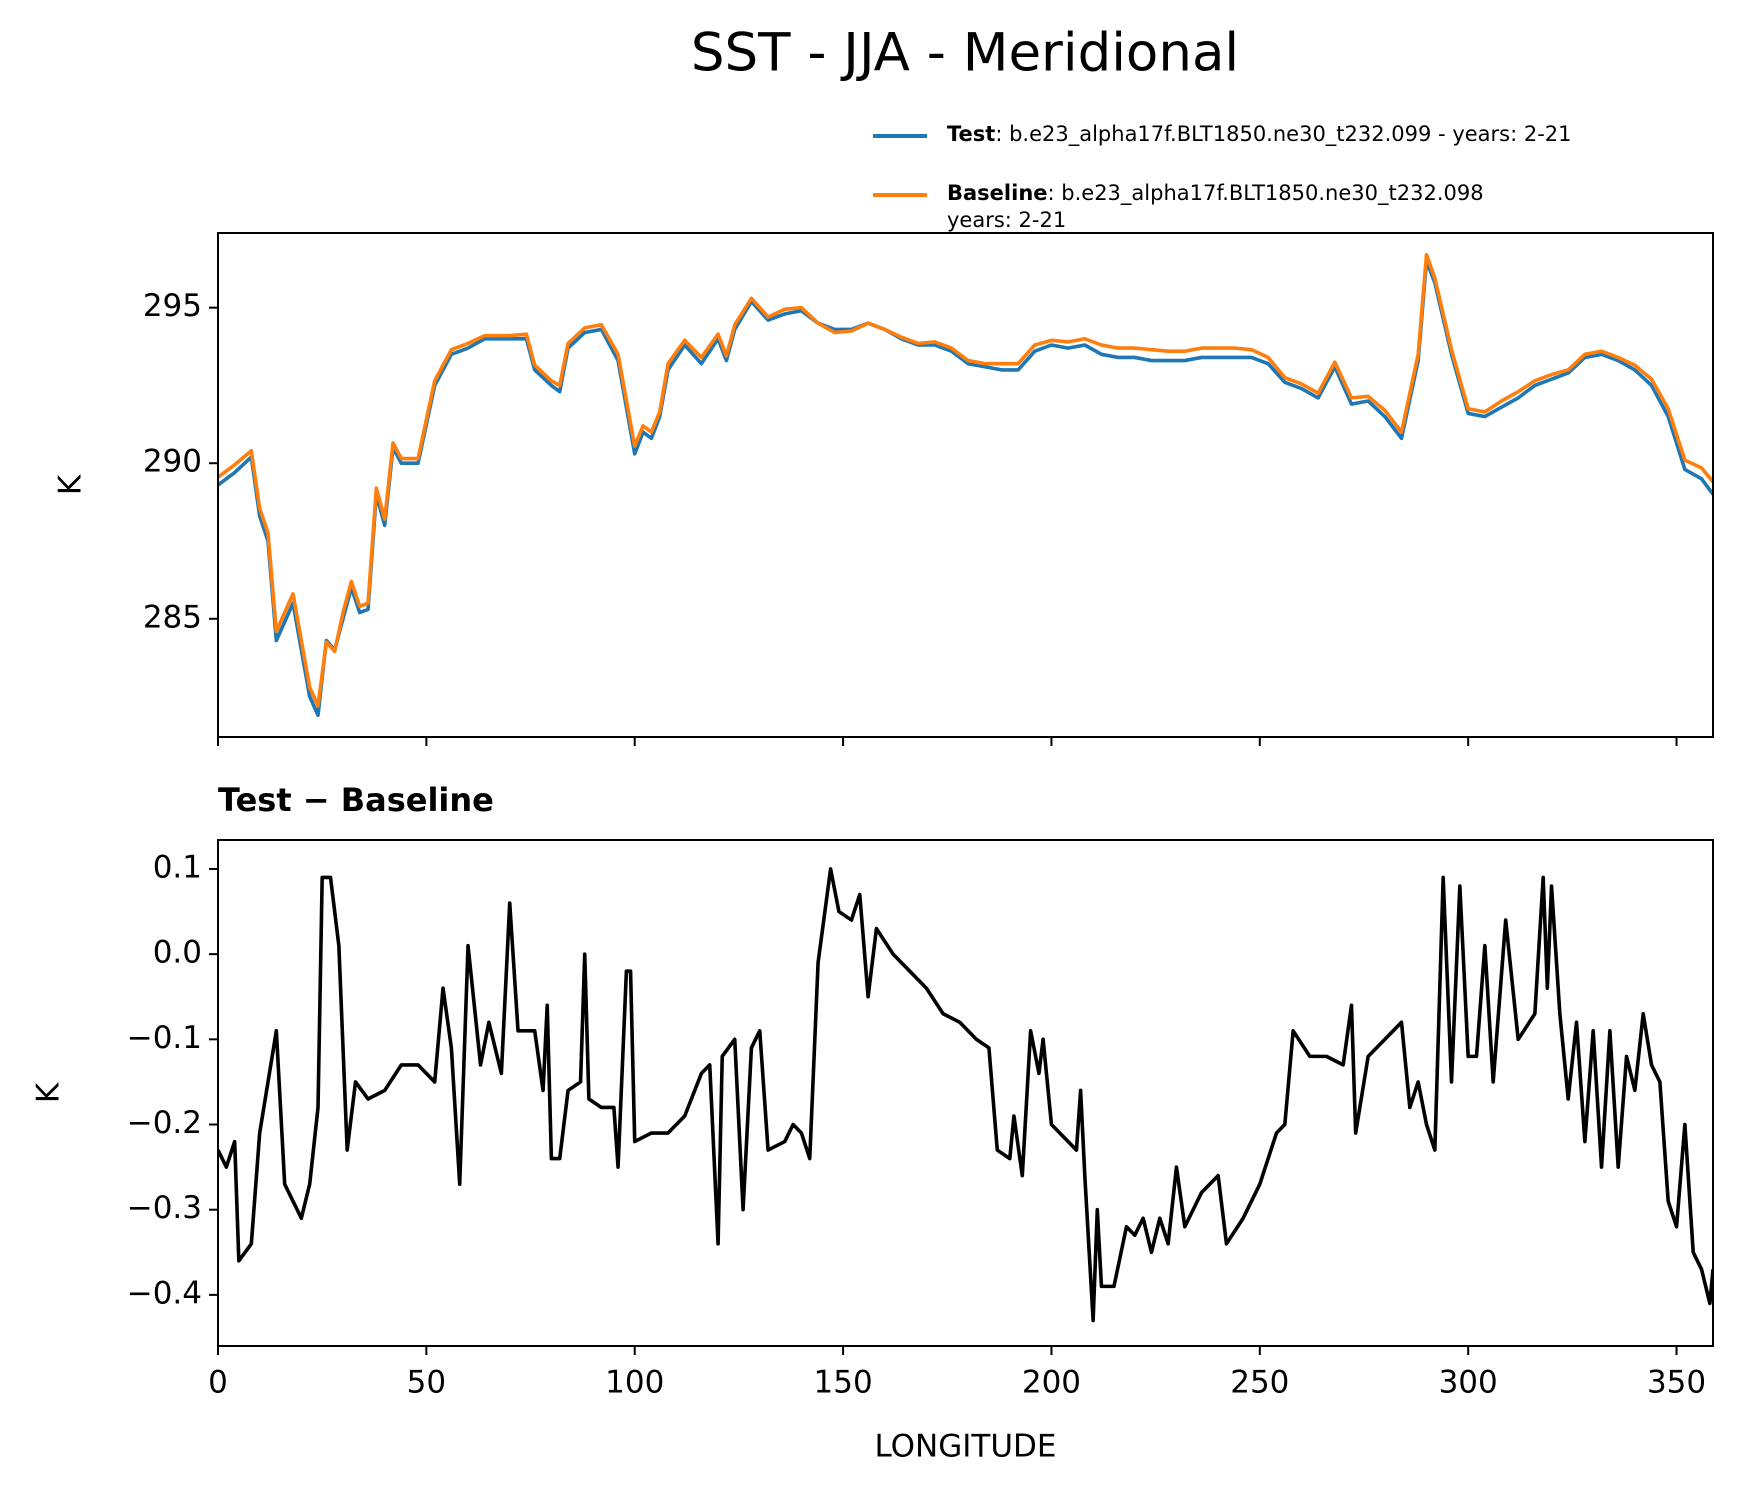 The image size is (1738, 1496). I want to click on legend-name: Test, so click(971, 134).